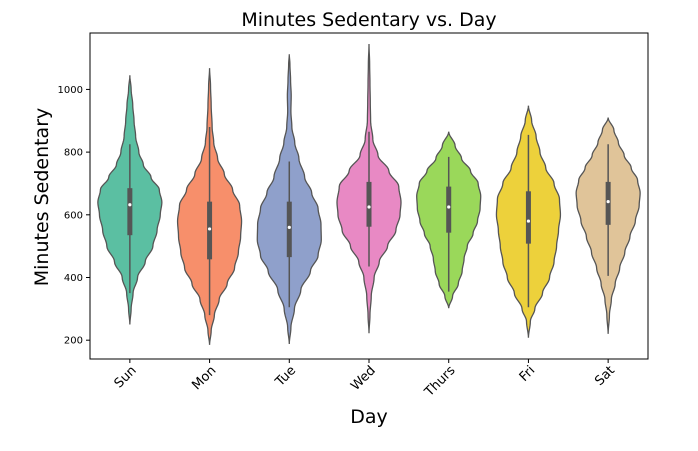 The width and height of the screenshot is (698, 451). I want to click on violin-fri, so click(528, 221).